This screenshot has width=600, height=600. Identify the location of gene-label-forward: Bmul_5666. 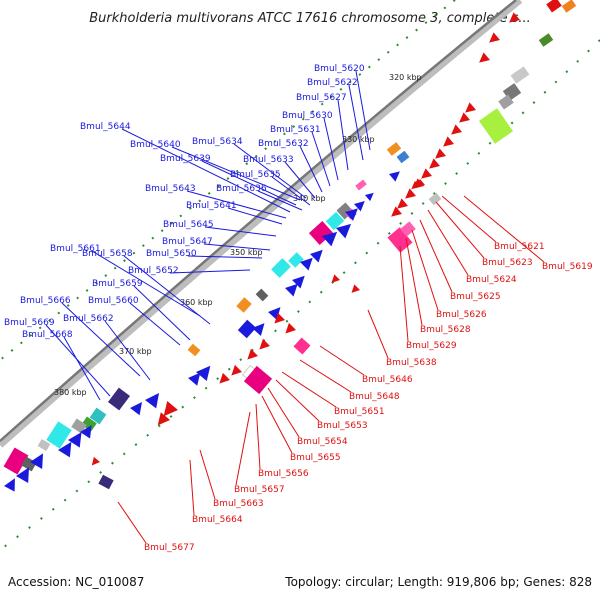
(45, 301).